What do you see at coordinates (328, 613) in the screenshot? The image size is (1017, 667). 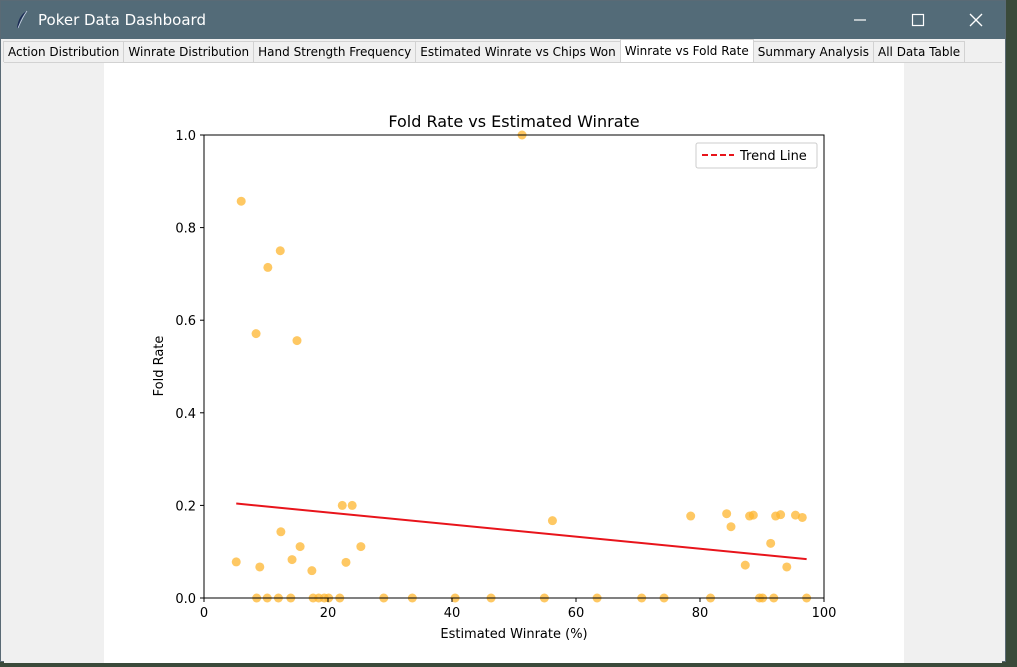 I see `x-tick-label: 20` at bounding box center [328, 613].